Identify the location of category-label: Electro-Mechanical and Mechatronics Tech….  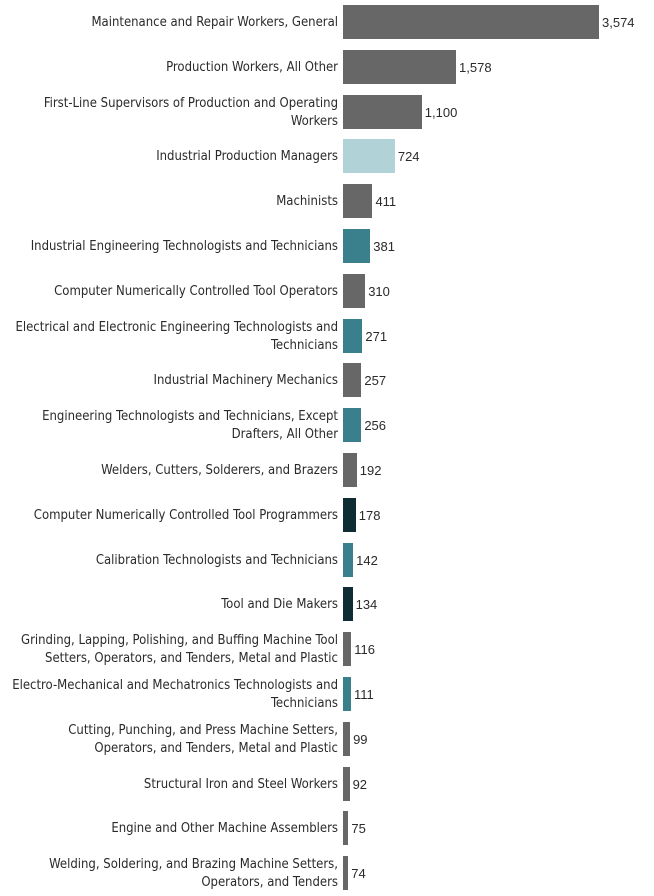
(169, 695).